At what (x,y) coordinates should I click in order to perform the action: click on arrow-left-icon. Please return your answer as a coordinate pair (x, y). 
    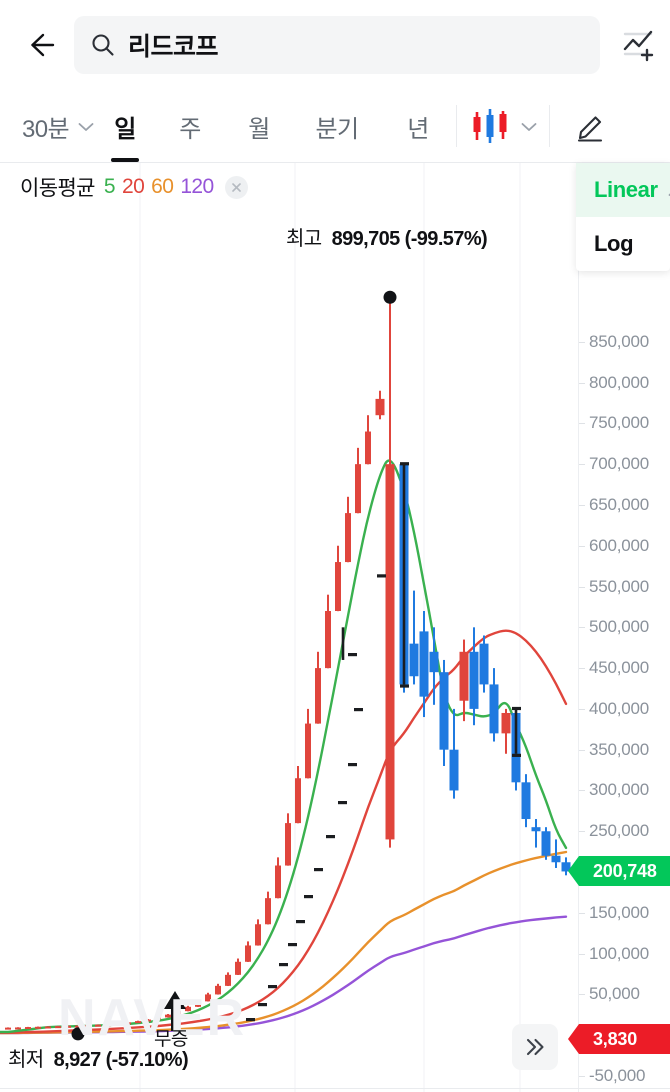
    Looking at the image, I should click on (43, 45).